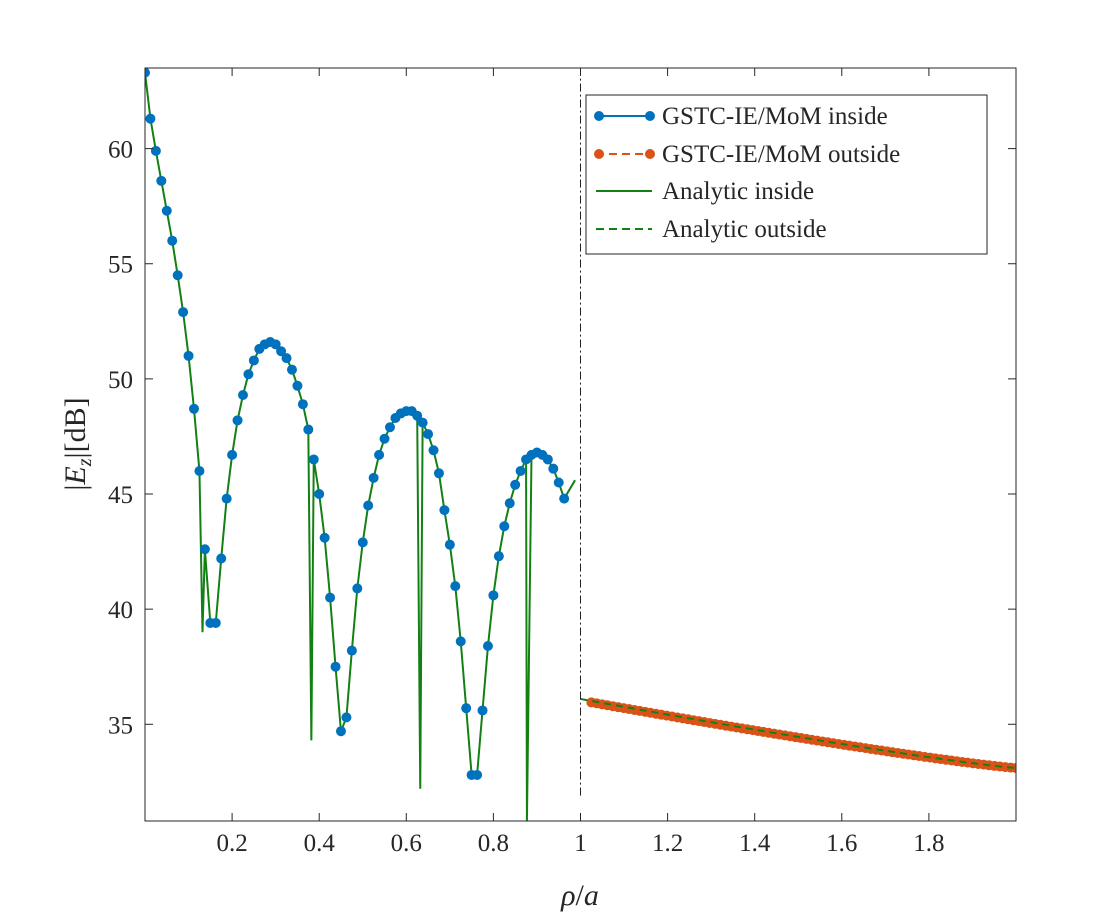  Describe the element at coordinates (231, 843) in the screenshot. I see `x-tick-label: 0.2` at that location.